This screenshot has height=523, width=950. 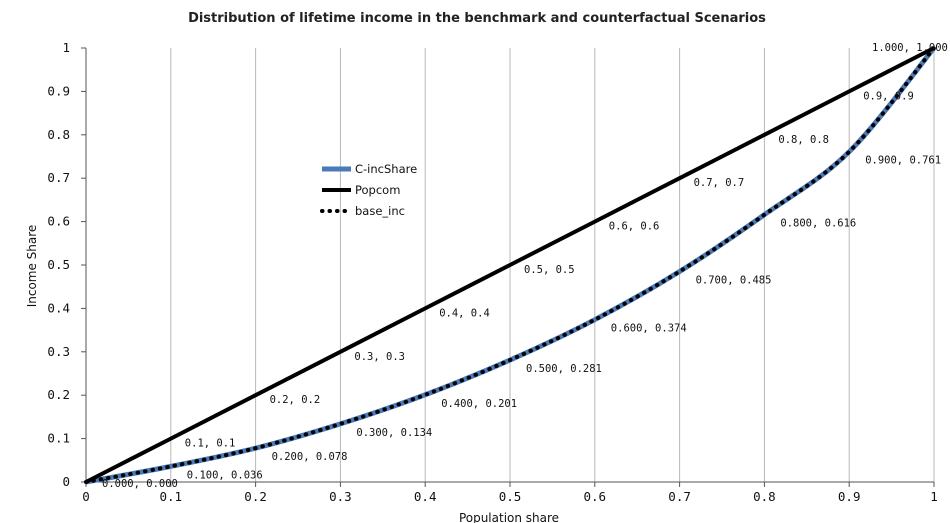 I want to click on data-label: 0.300, 0.134, so click(x=394, y=433).